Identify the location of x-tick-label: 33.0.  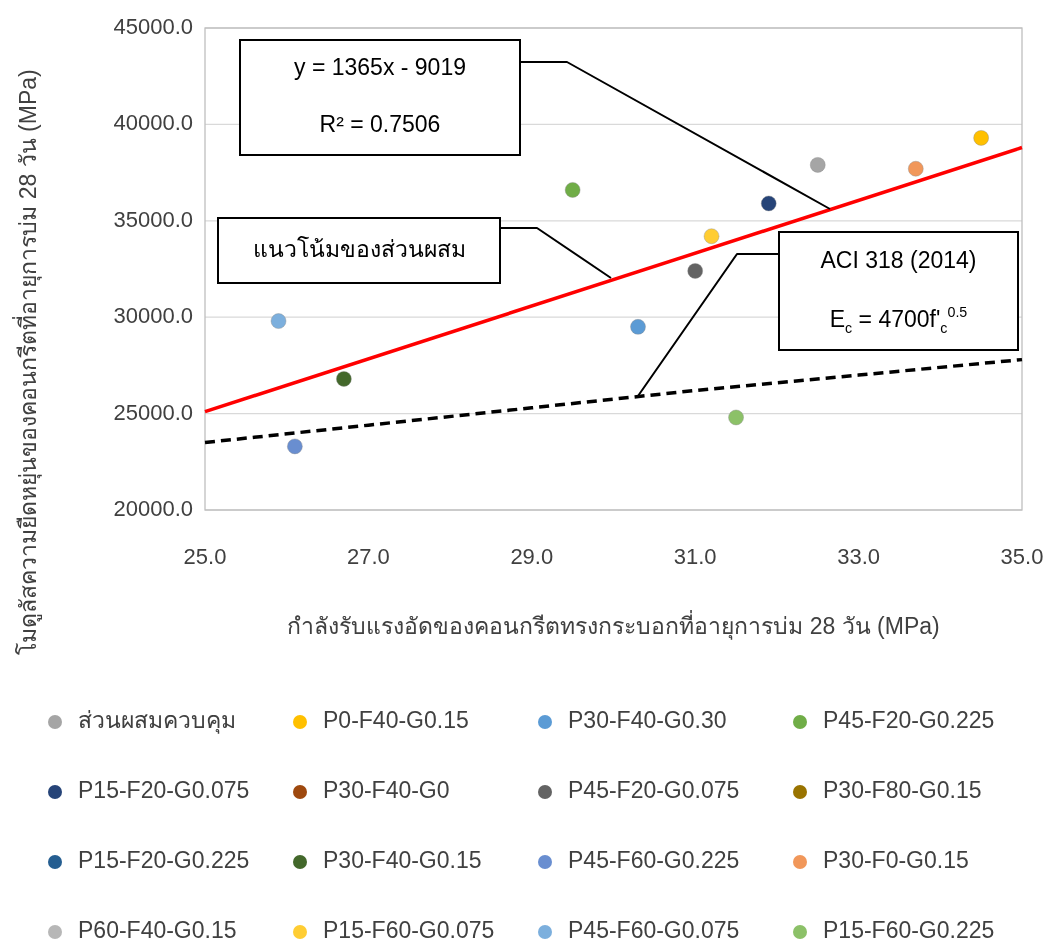
(859, 556).